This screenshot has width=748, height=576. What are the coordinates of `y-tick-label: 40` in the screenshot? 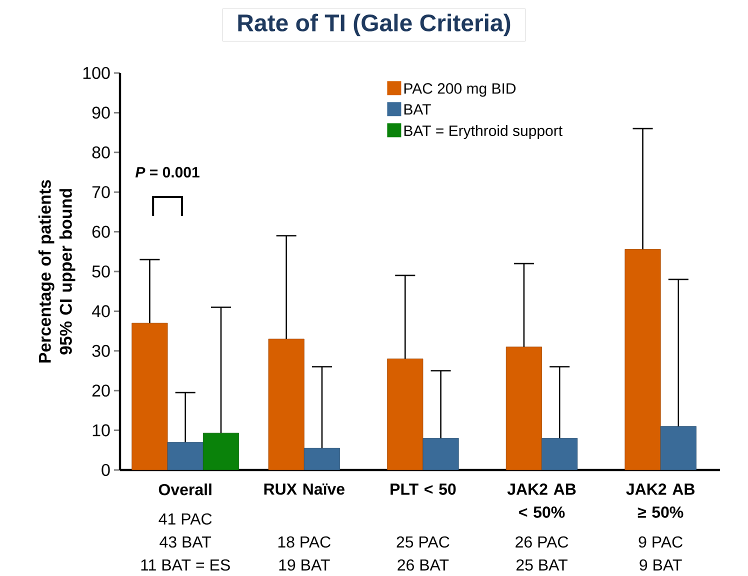 It's located at (101, 311).